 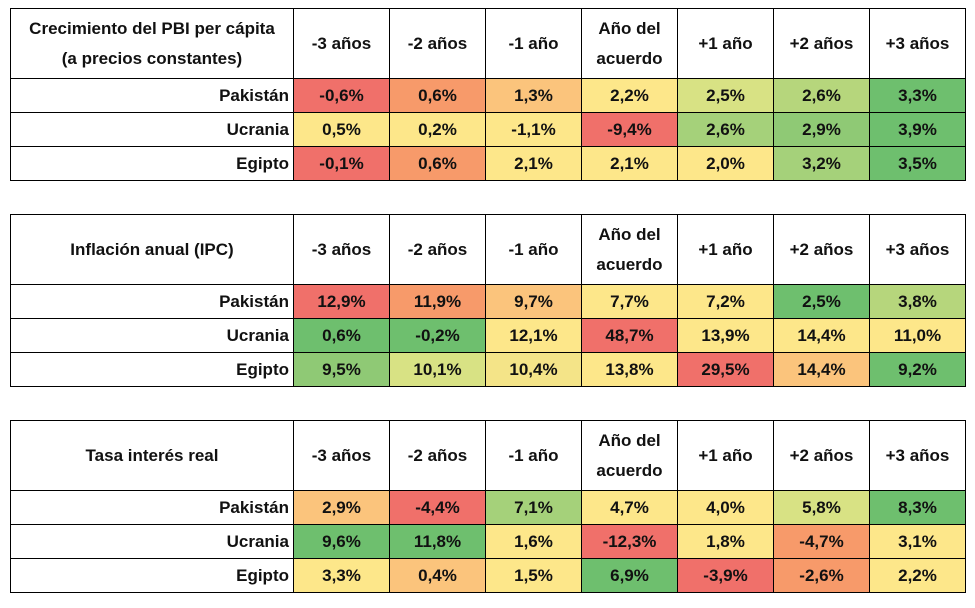 What do you see at coordinates (437, 507) in the screenshot?
I see `value-cell: -4,4%` at bounding box center [437, 507].